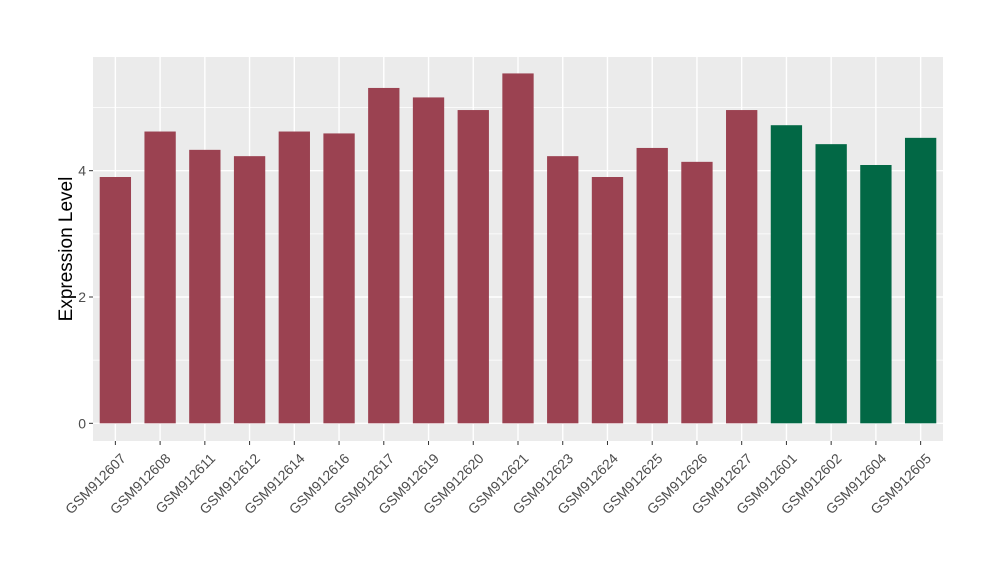  I want to click on y-axis-title: Expression Level, so click(66, 249).